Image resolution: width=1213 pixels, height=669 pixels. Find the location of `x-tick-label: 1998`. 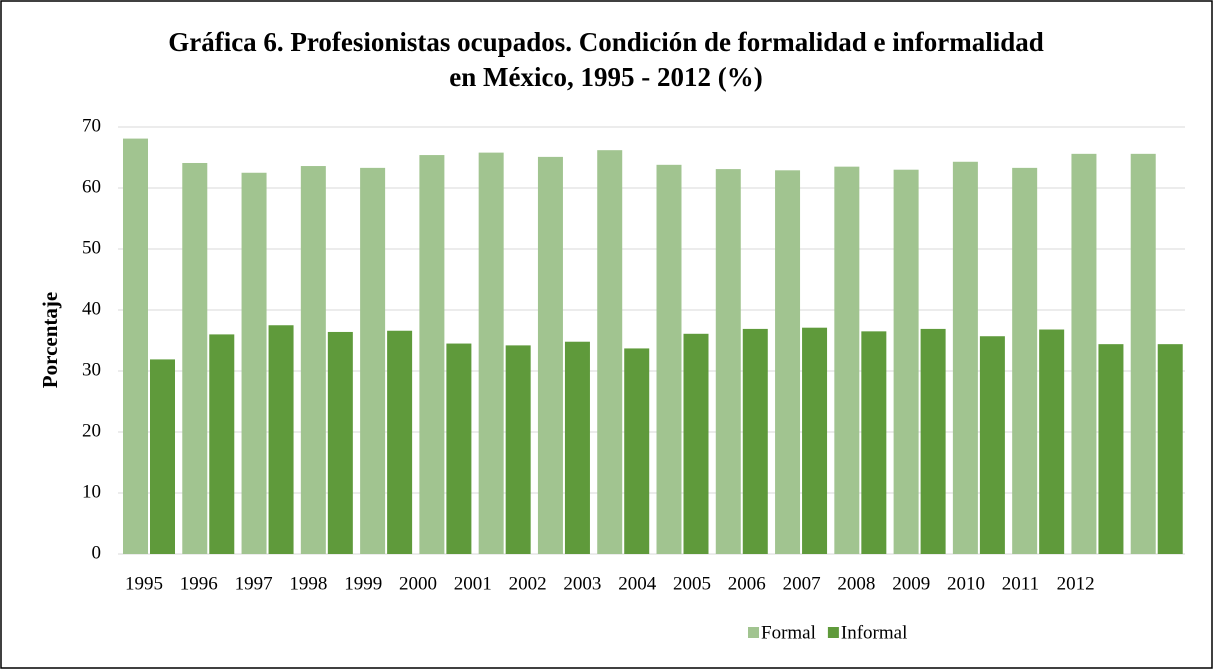

x-tick-label: 1998 is located at coordinates (308, 583).